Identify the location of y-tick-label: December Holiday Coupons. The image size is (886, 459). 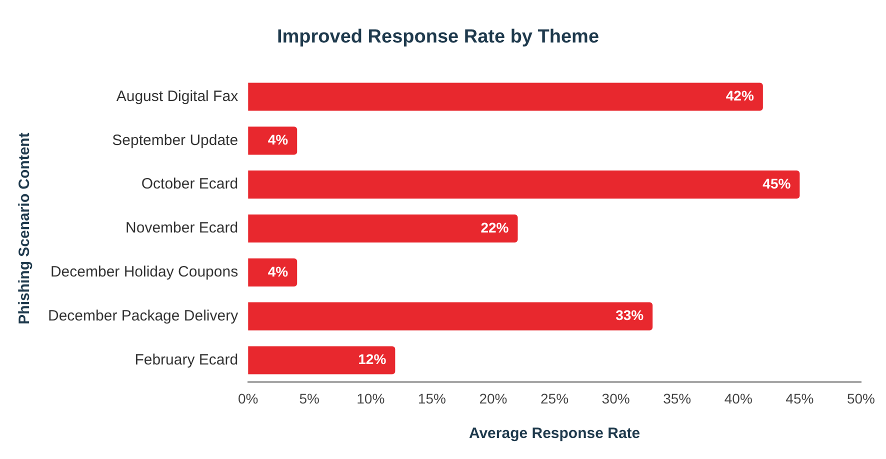
(144, 272).